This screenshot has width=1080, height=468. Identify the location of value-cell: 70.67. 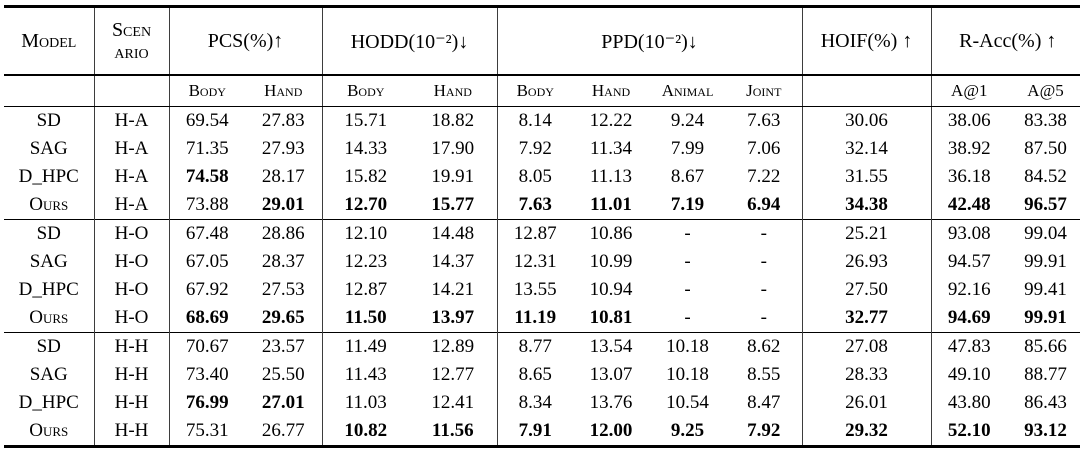
(207, 346).